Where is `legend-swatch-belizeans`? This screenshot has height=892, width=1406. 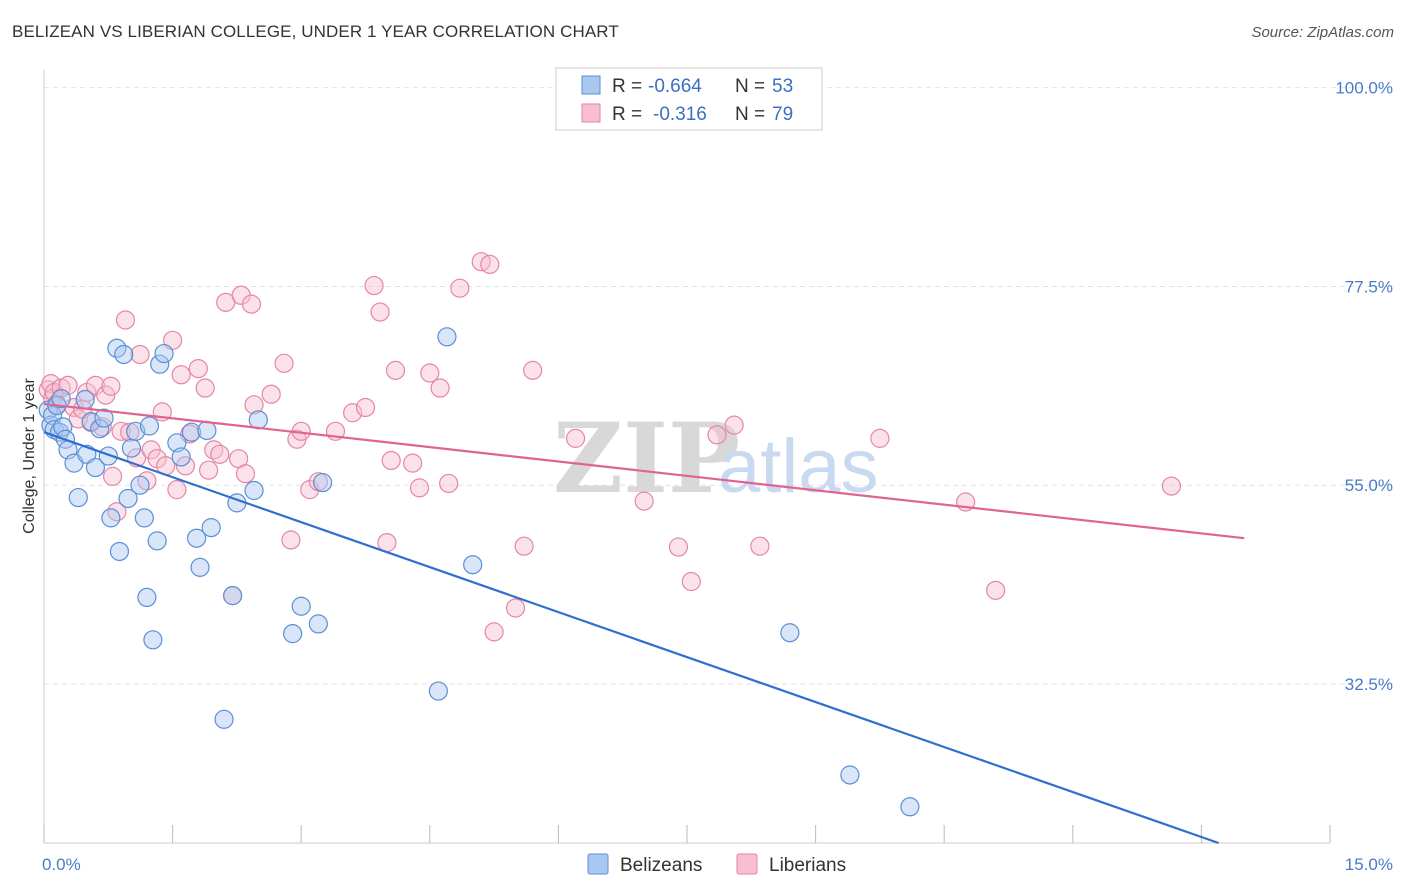 legend-swatch-belizeans is located at coordinates (591, 85).